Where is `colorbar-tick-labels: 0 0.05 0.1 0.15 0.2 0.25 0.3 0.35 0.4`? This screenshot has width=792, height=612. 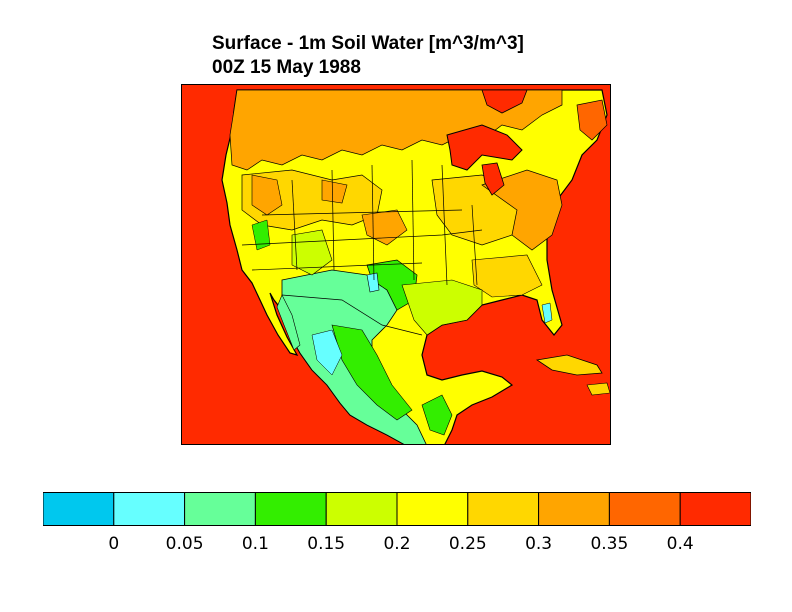
colorbar-tick-labels: 0 0.05 0.1 0.15 0.2 0.25 0.3 0.35 0.4 is located at coordinates (396, 546).